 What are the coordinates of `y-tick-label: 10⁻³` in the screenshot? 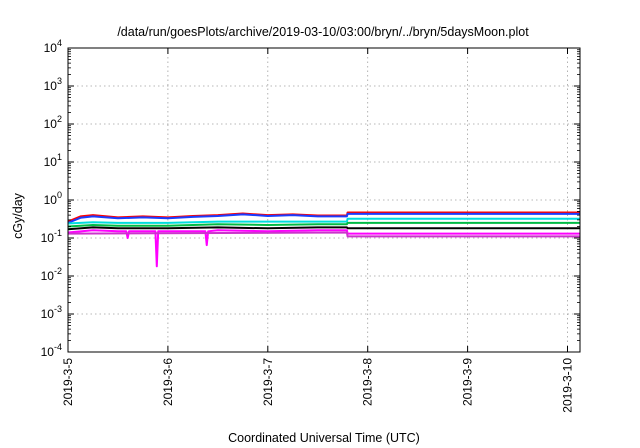 It's located at (51, 312).